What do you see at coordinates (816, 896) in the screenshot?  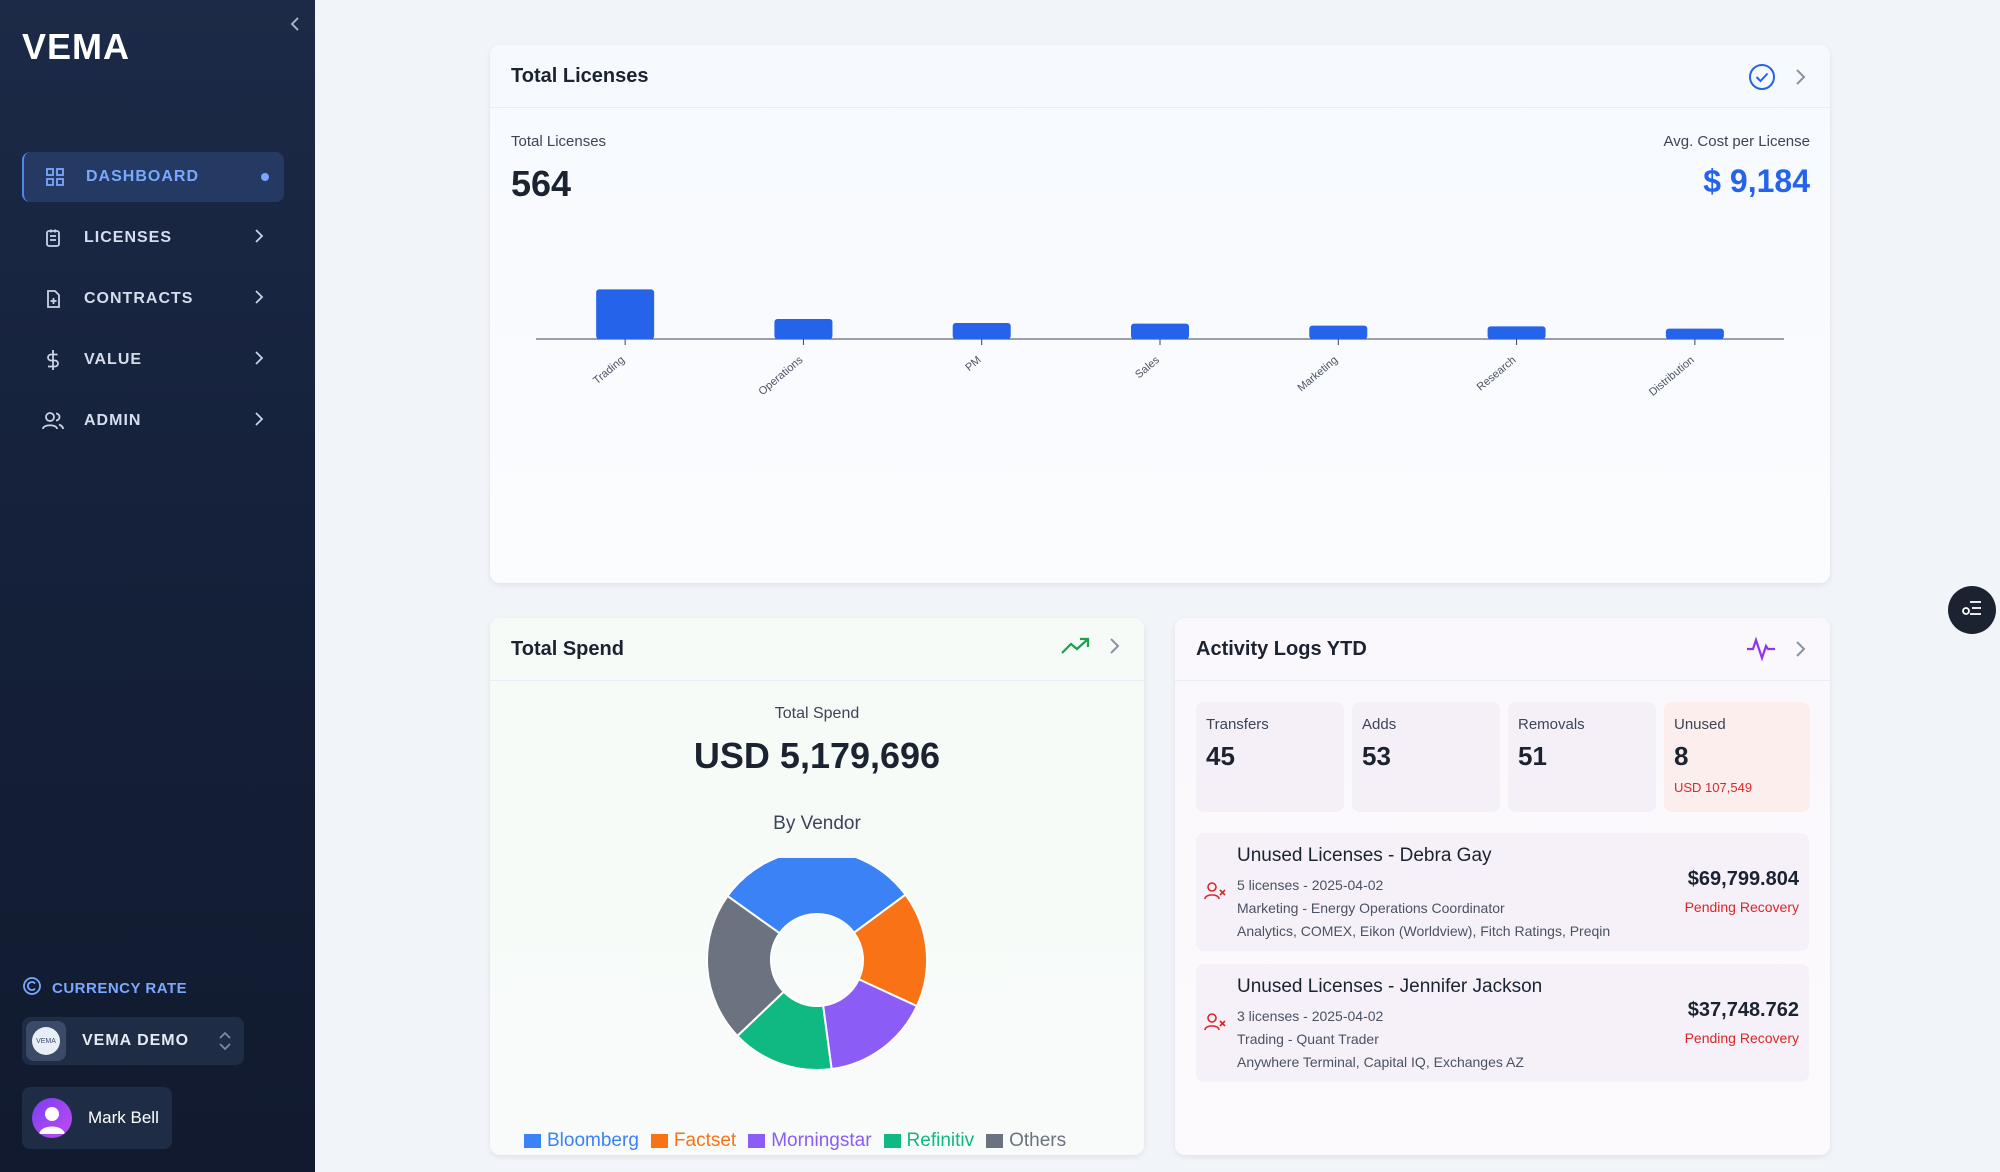 I see `slice-bloomberg` at bounding box center [816, 896].